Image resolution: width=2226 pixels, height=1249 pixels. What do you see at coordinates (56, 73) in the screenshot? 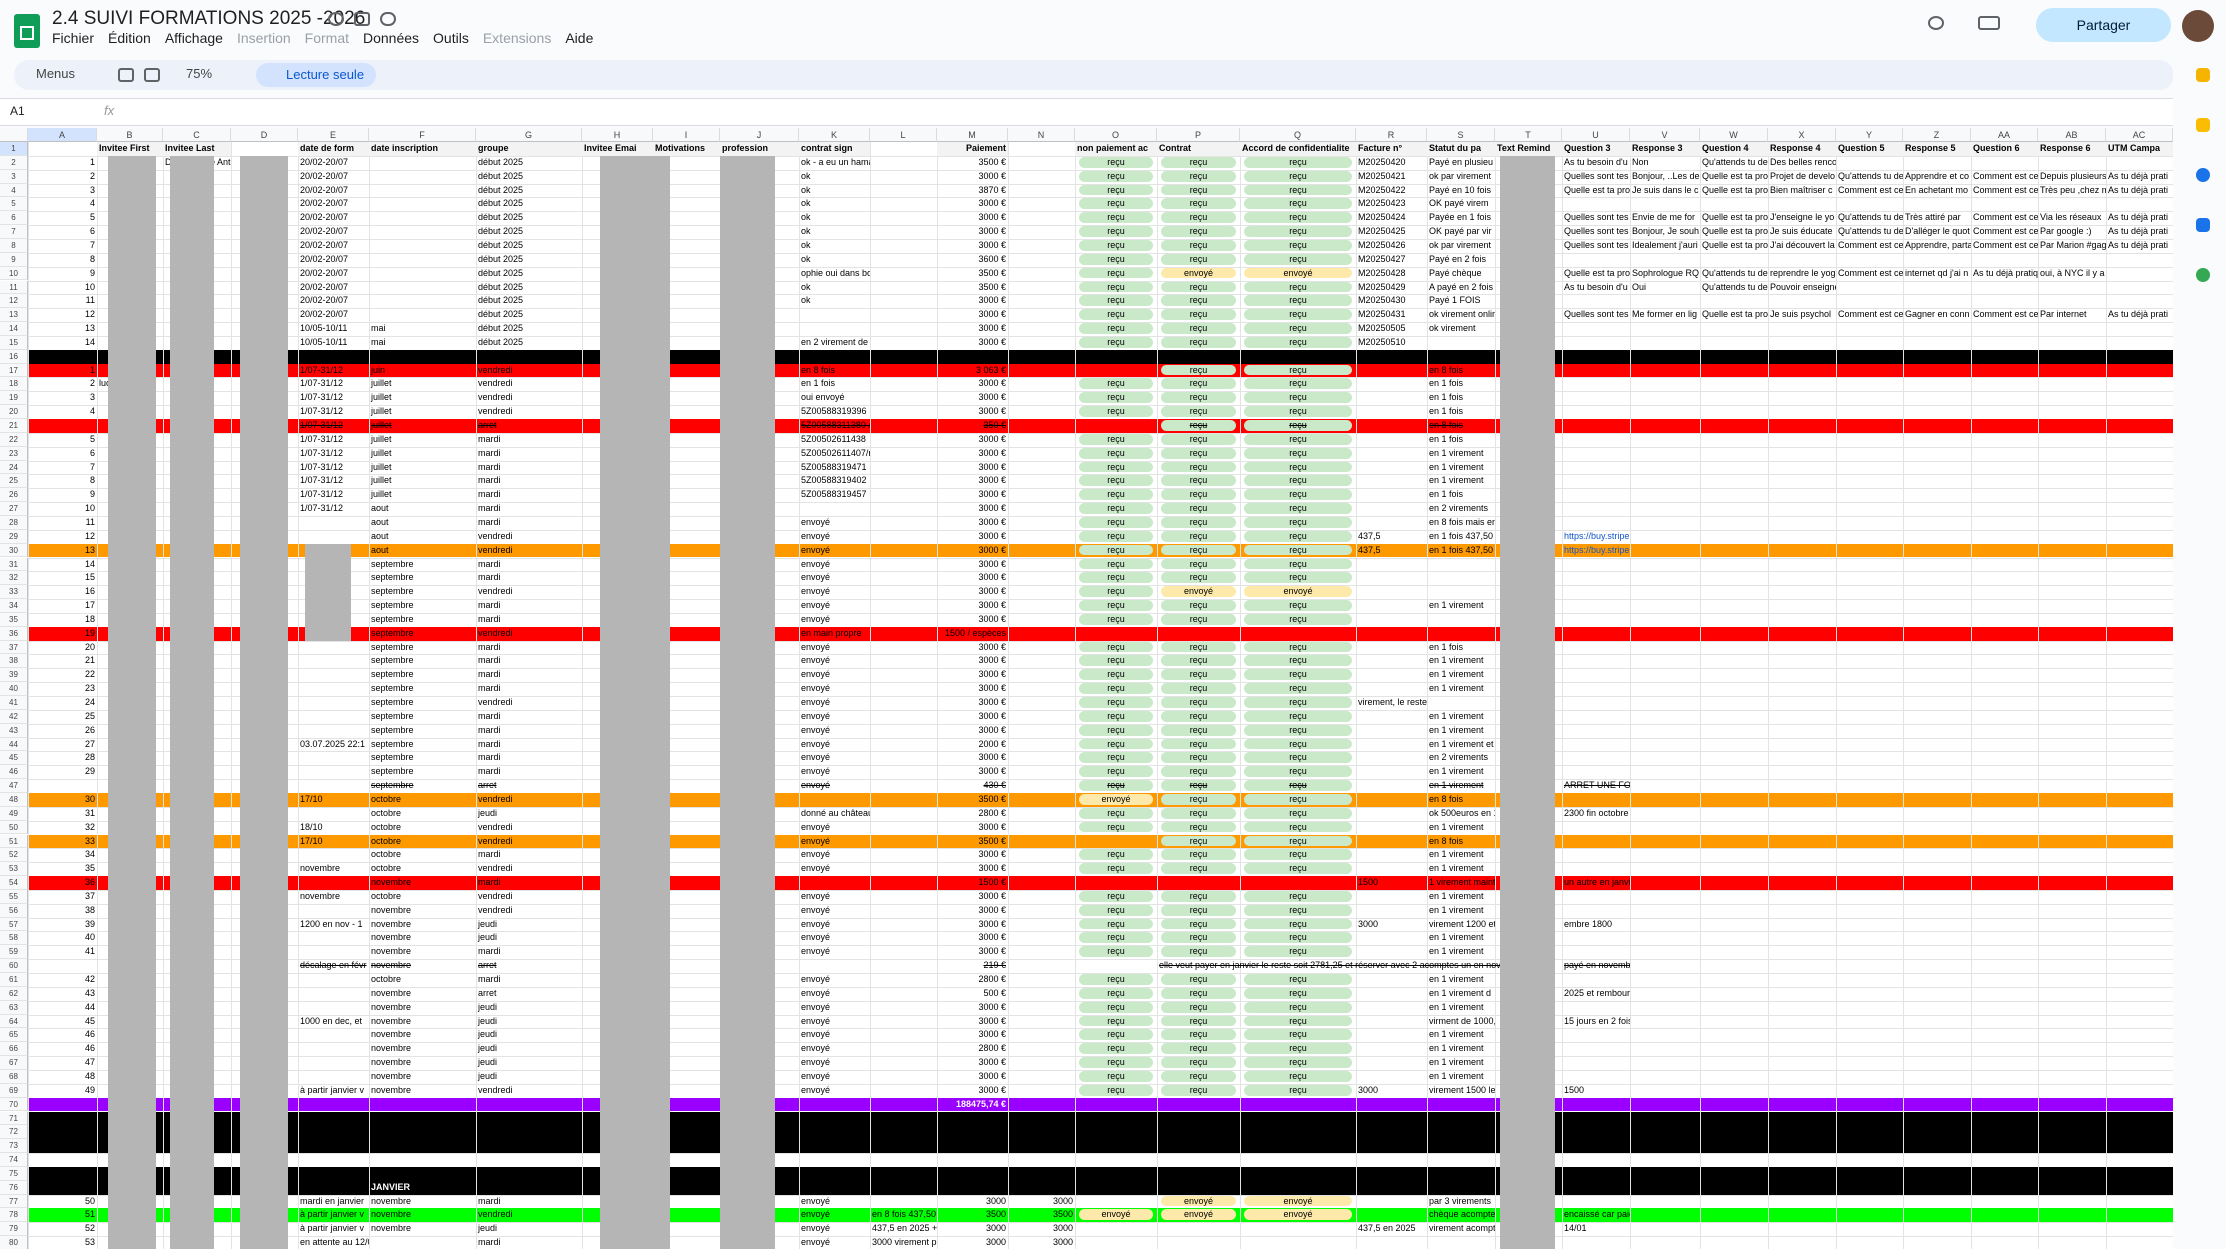
I see `menu-search: Menus` at bounding box center [56, 73].